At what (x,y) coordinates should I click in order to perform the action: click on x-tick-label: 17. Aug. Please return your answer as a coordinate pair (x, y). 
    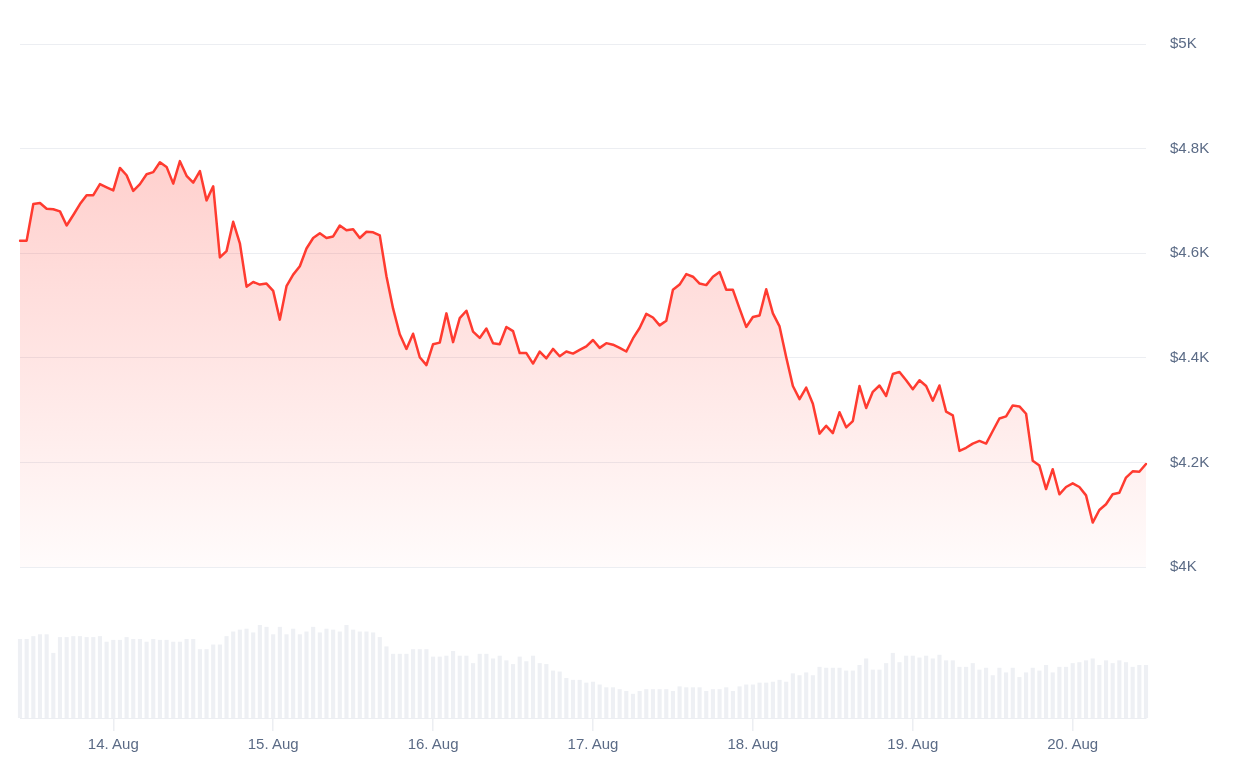
    Looking at the image, I should click on (593, 744).